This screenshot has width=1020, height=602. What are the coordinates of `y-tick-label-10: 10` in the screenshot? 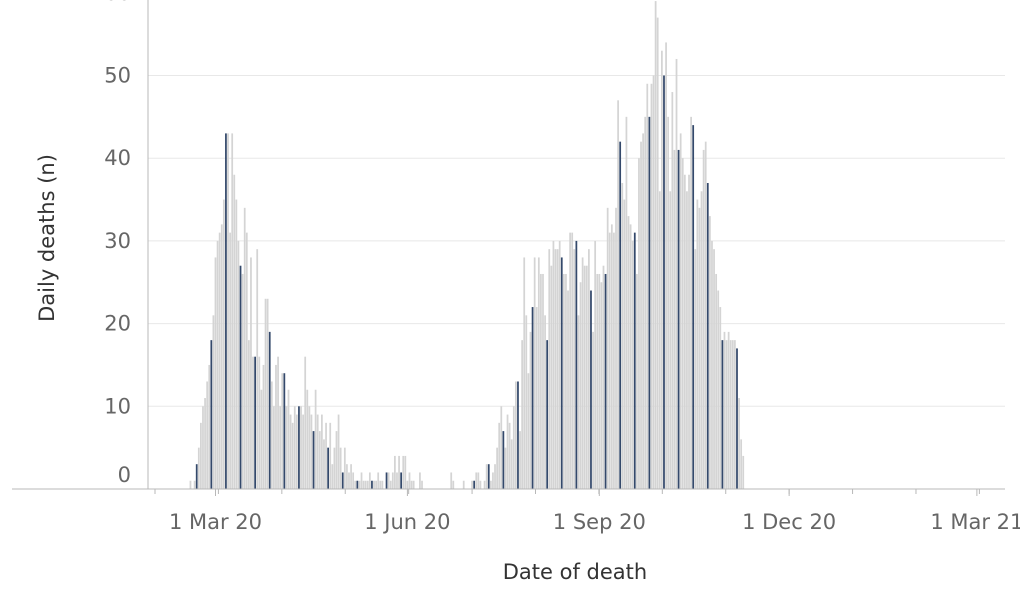 It's located at (117, 406).